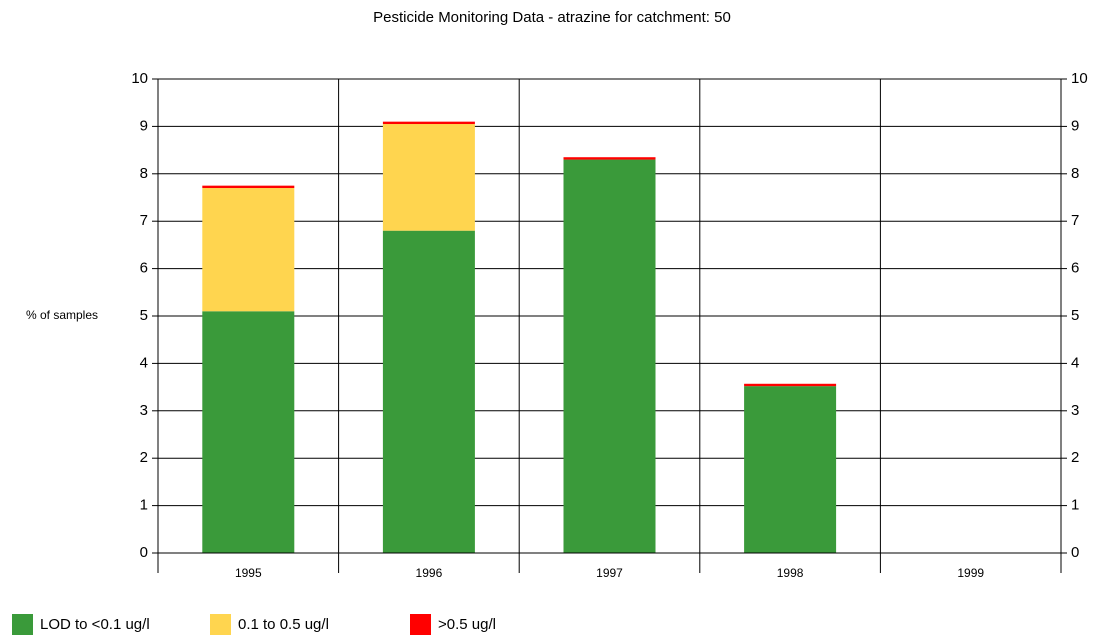 Image resolution: width=1100 pixels, height=637 pixels. What do you see at coordinates (144, 220) in the screenshot?
I see `y-tick-label: 7` at bounding box center [144, 220].